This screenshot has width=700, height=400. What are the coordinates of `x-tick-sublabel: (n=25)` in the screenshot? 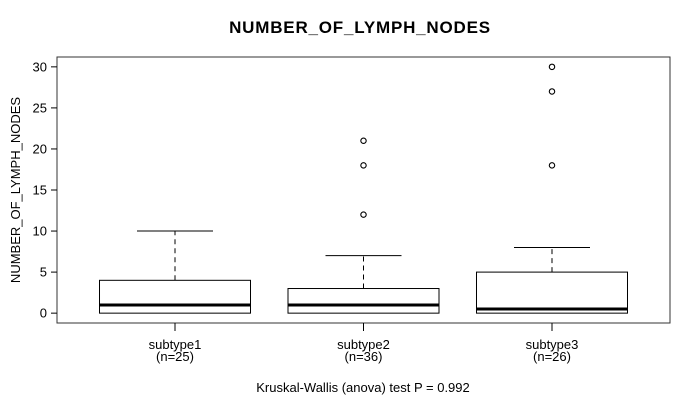 It's located at (175, 356).